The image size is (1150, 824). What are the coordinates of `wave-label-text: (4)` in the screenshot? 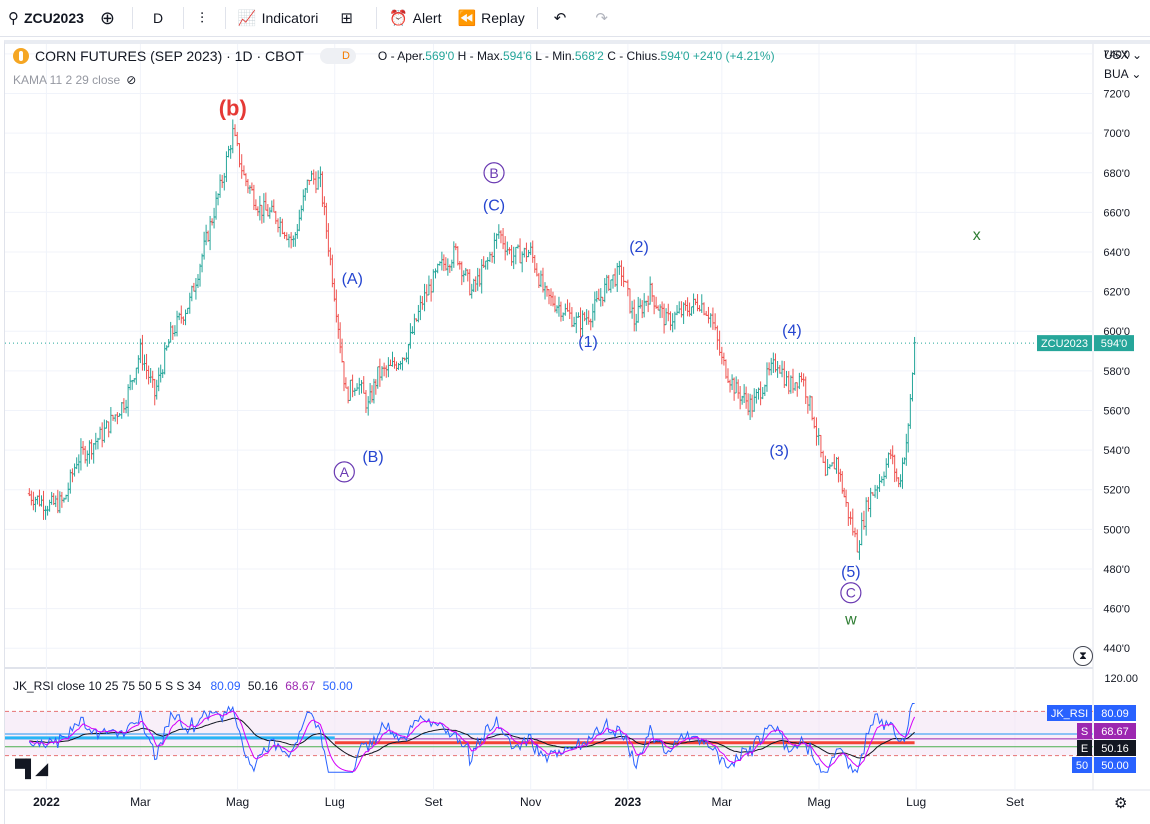 It's located at (792, 330).